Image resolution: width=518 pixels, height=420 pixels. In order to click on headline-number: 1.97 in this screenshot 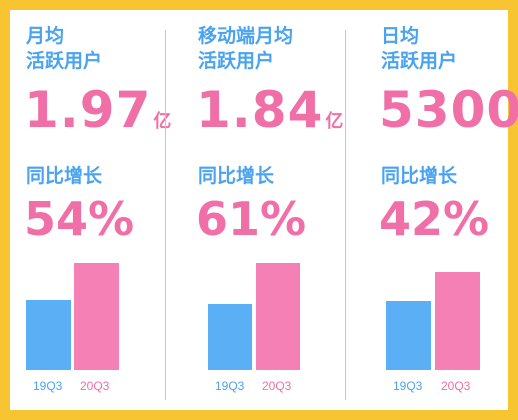, I will do `click(88, 110)`.